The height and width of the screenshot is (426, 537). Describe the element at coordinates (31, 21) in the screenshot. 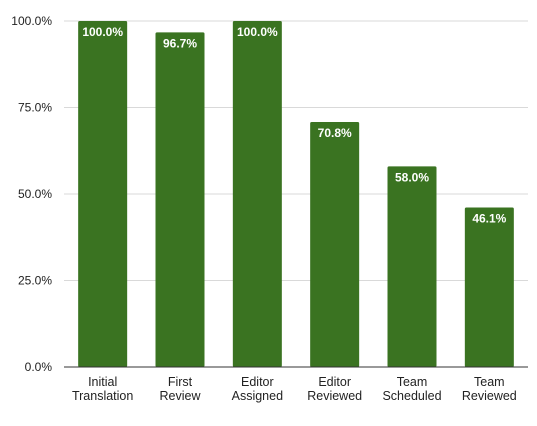

I see `y-tick-label: 100.0%` at that location.